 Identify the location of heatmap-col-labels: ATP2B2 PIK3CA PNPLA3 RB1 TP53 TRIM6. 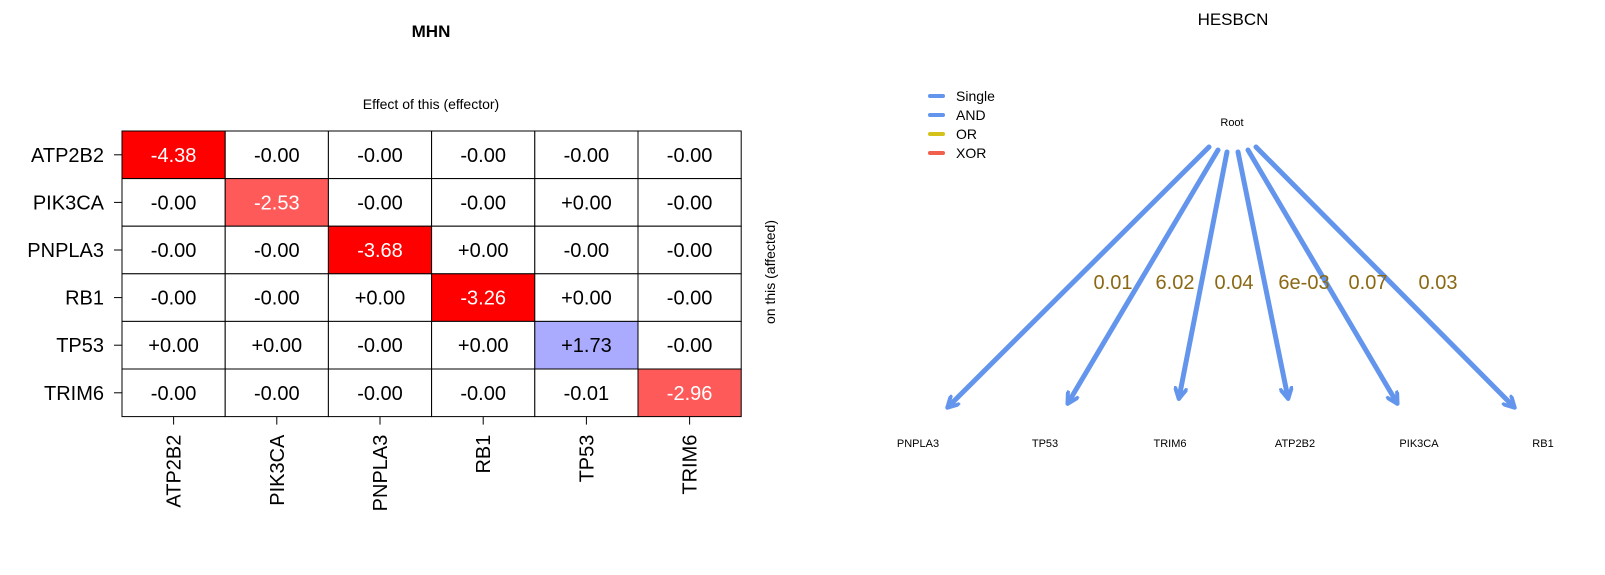
(433, 464).